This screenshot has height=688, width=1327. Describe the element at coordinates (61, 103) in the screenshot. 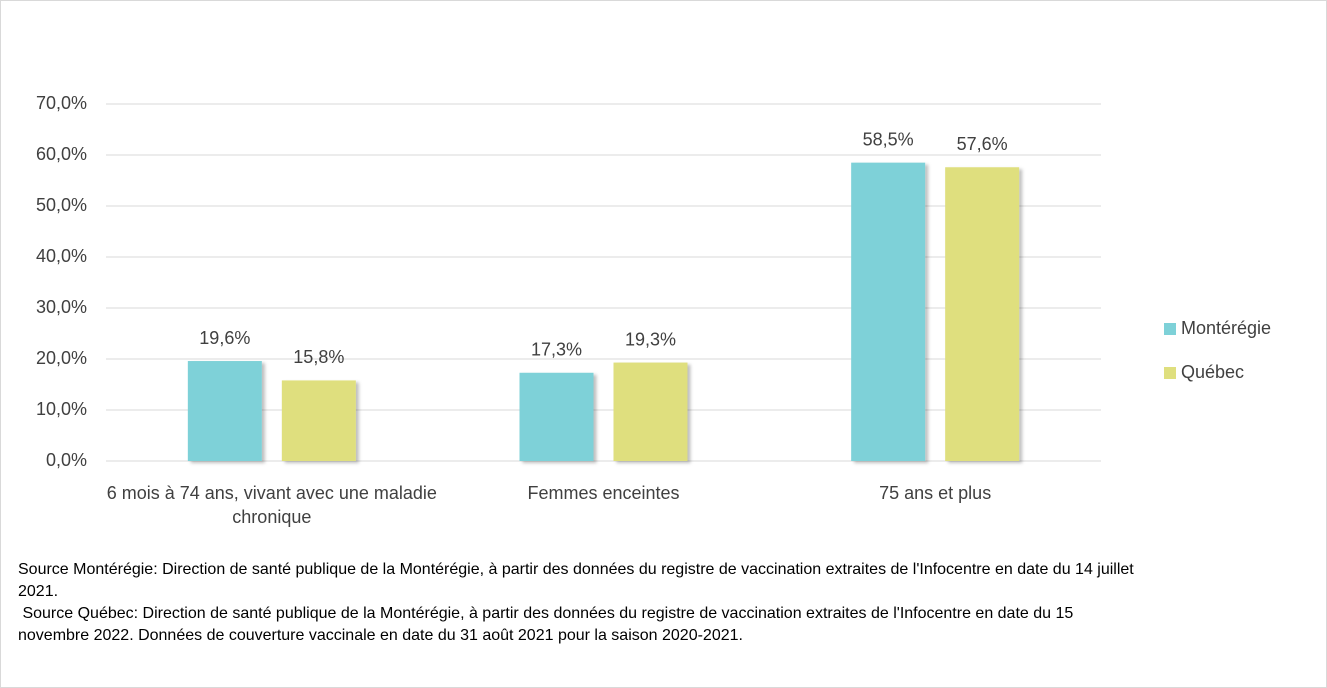

I see `y-tick-label: 70,0%` at that location.